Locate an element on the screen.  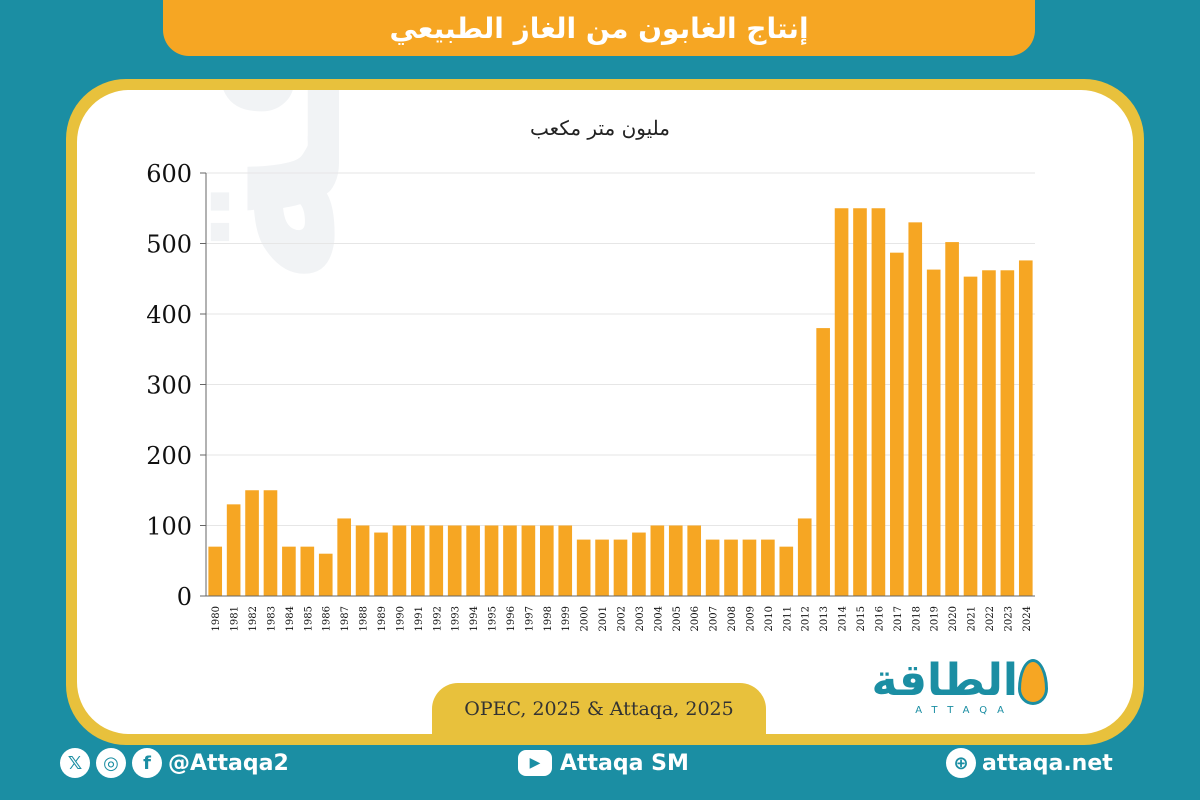
x-tick-label-2015: 2015 is located at coordinates (861, 618).